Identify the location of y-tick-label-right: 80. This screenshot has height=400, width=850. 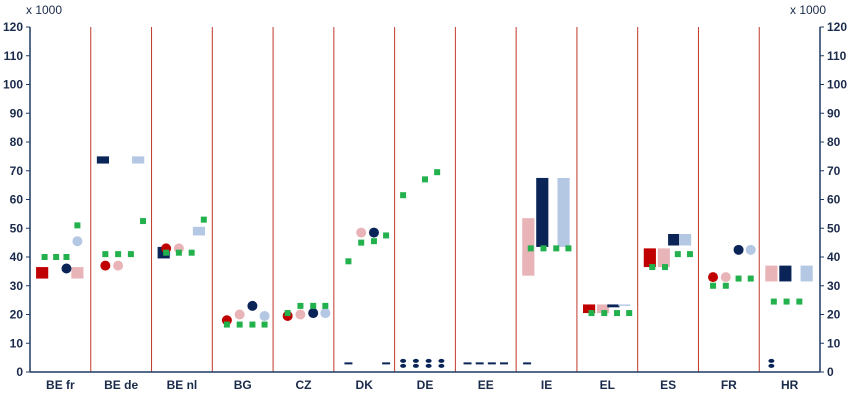
(834, 142).